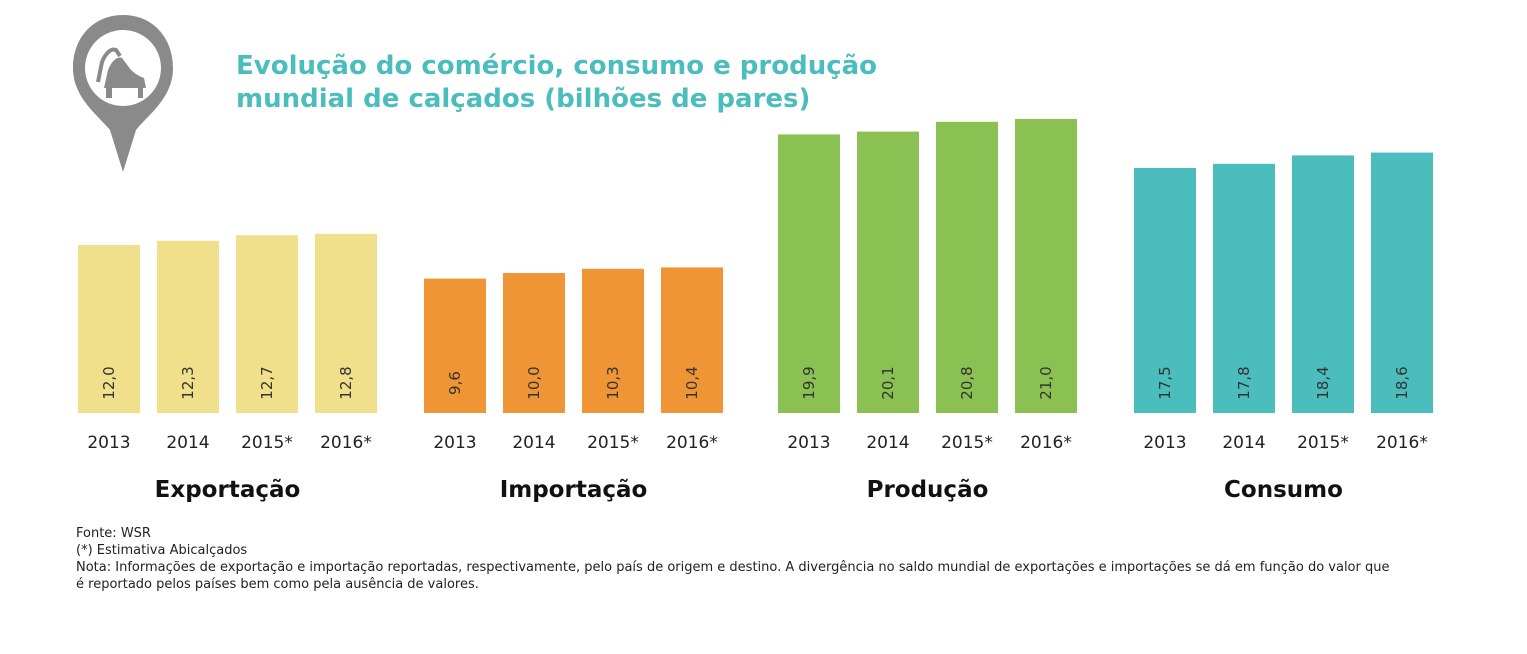  What do you see at coordinates (1165, 382) in the screenshot?
I see `bar-value-label: 17,5` at bounding box center [1165, 382].